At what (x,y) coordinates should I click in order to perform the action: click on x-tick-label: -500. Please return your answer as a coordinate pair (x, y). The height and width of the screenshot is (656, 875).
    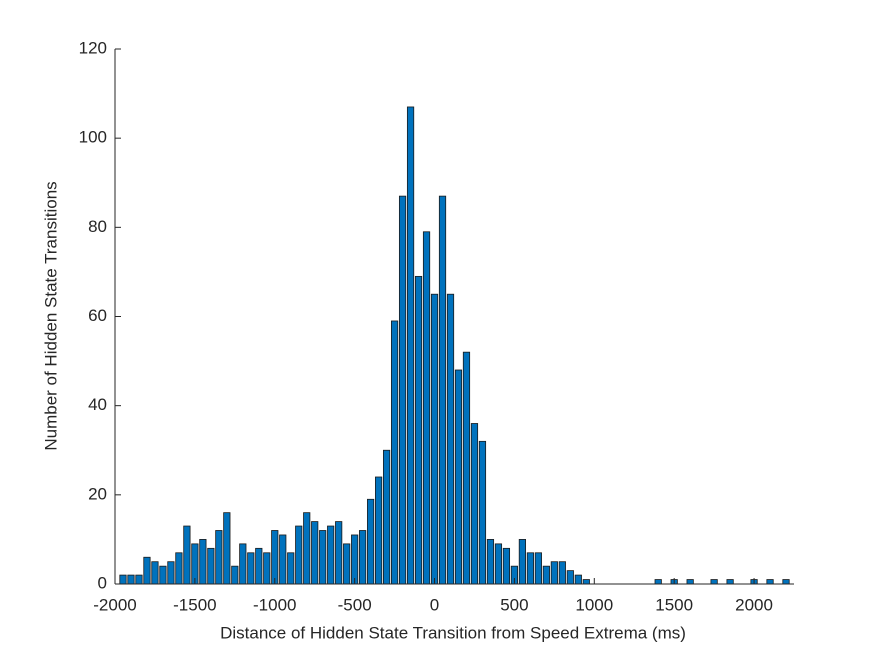
    Looking at the image, I should click on (355, 604).